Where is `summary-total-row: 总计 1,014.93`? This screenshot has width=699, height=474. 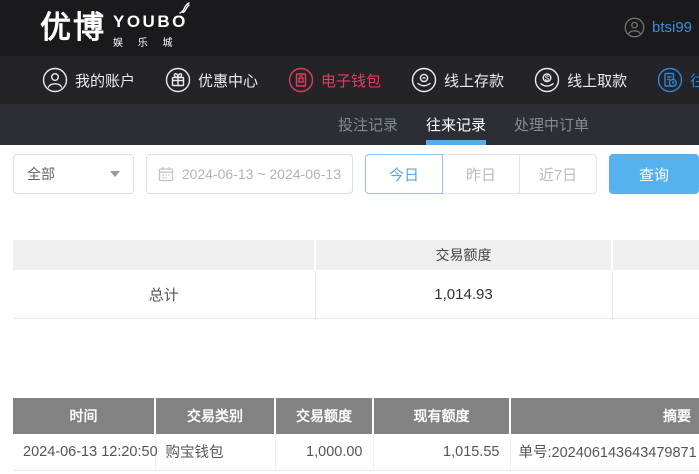 summary-total-row: 总计 1,014.93 is located at coordinates (356, 295).